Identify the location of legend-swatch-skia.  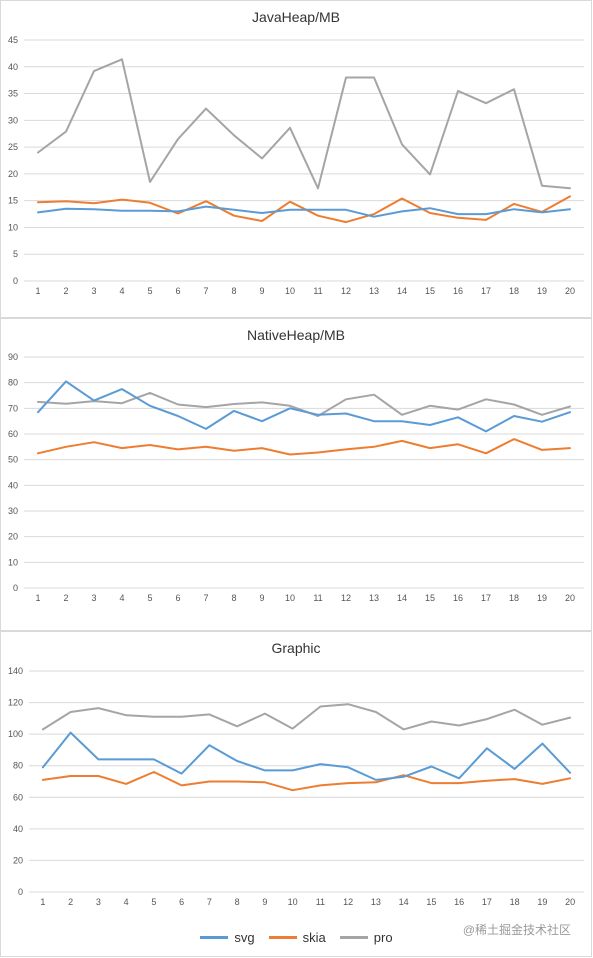
(282, 937).